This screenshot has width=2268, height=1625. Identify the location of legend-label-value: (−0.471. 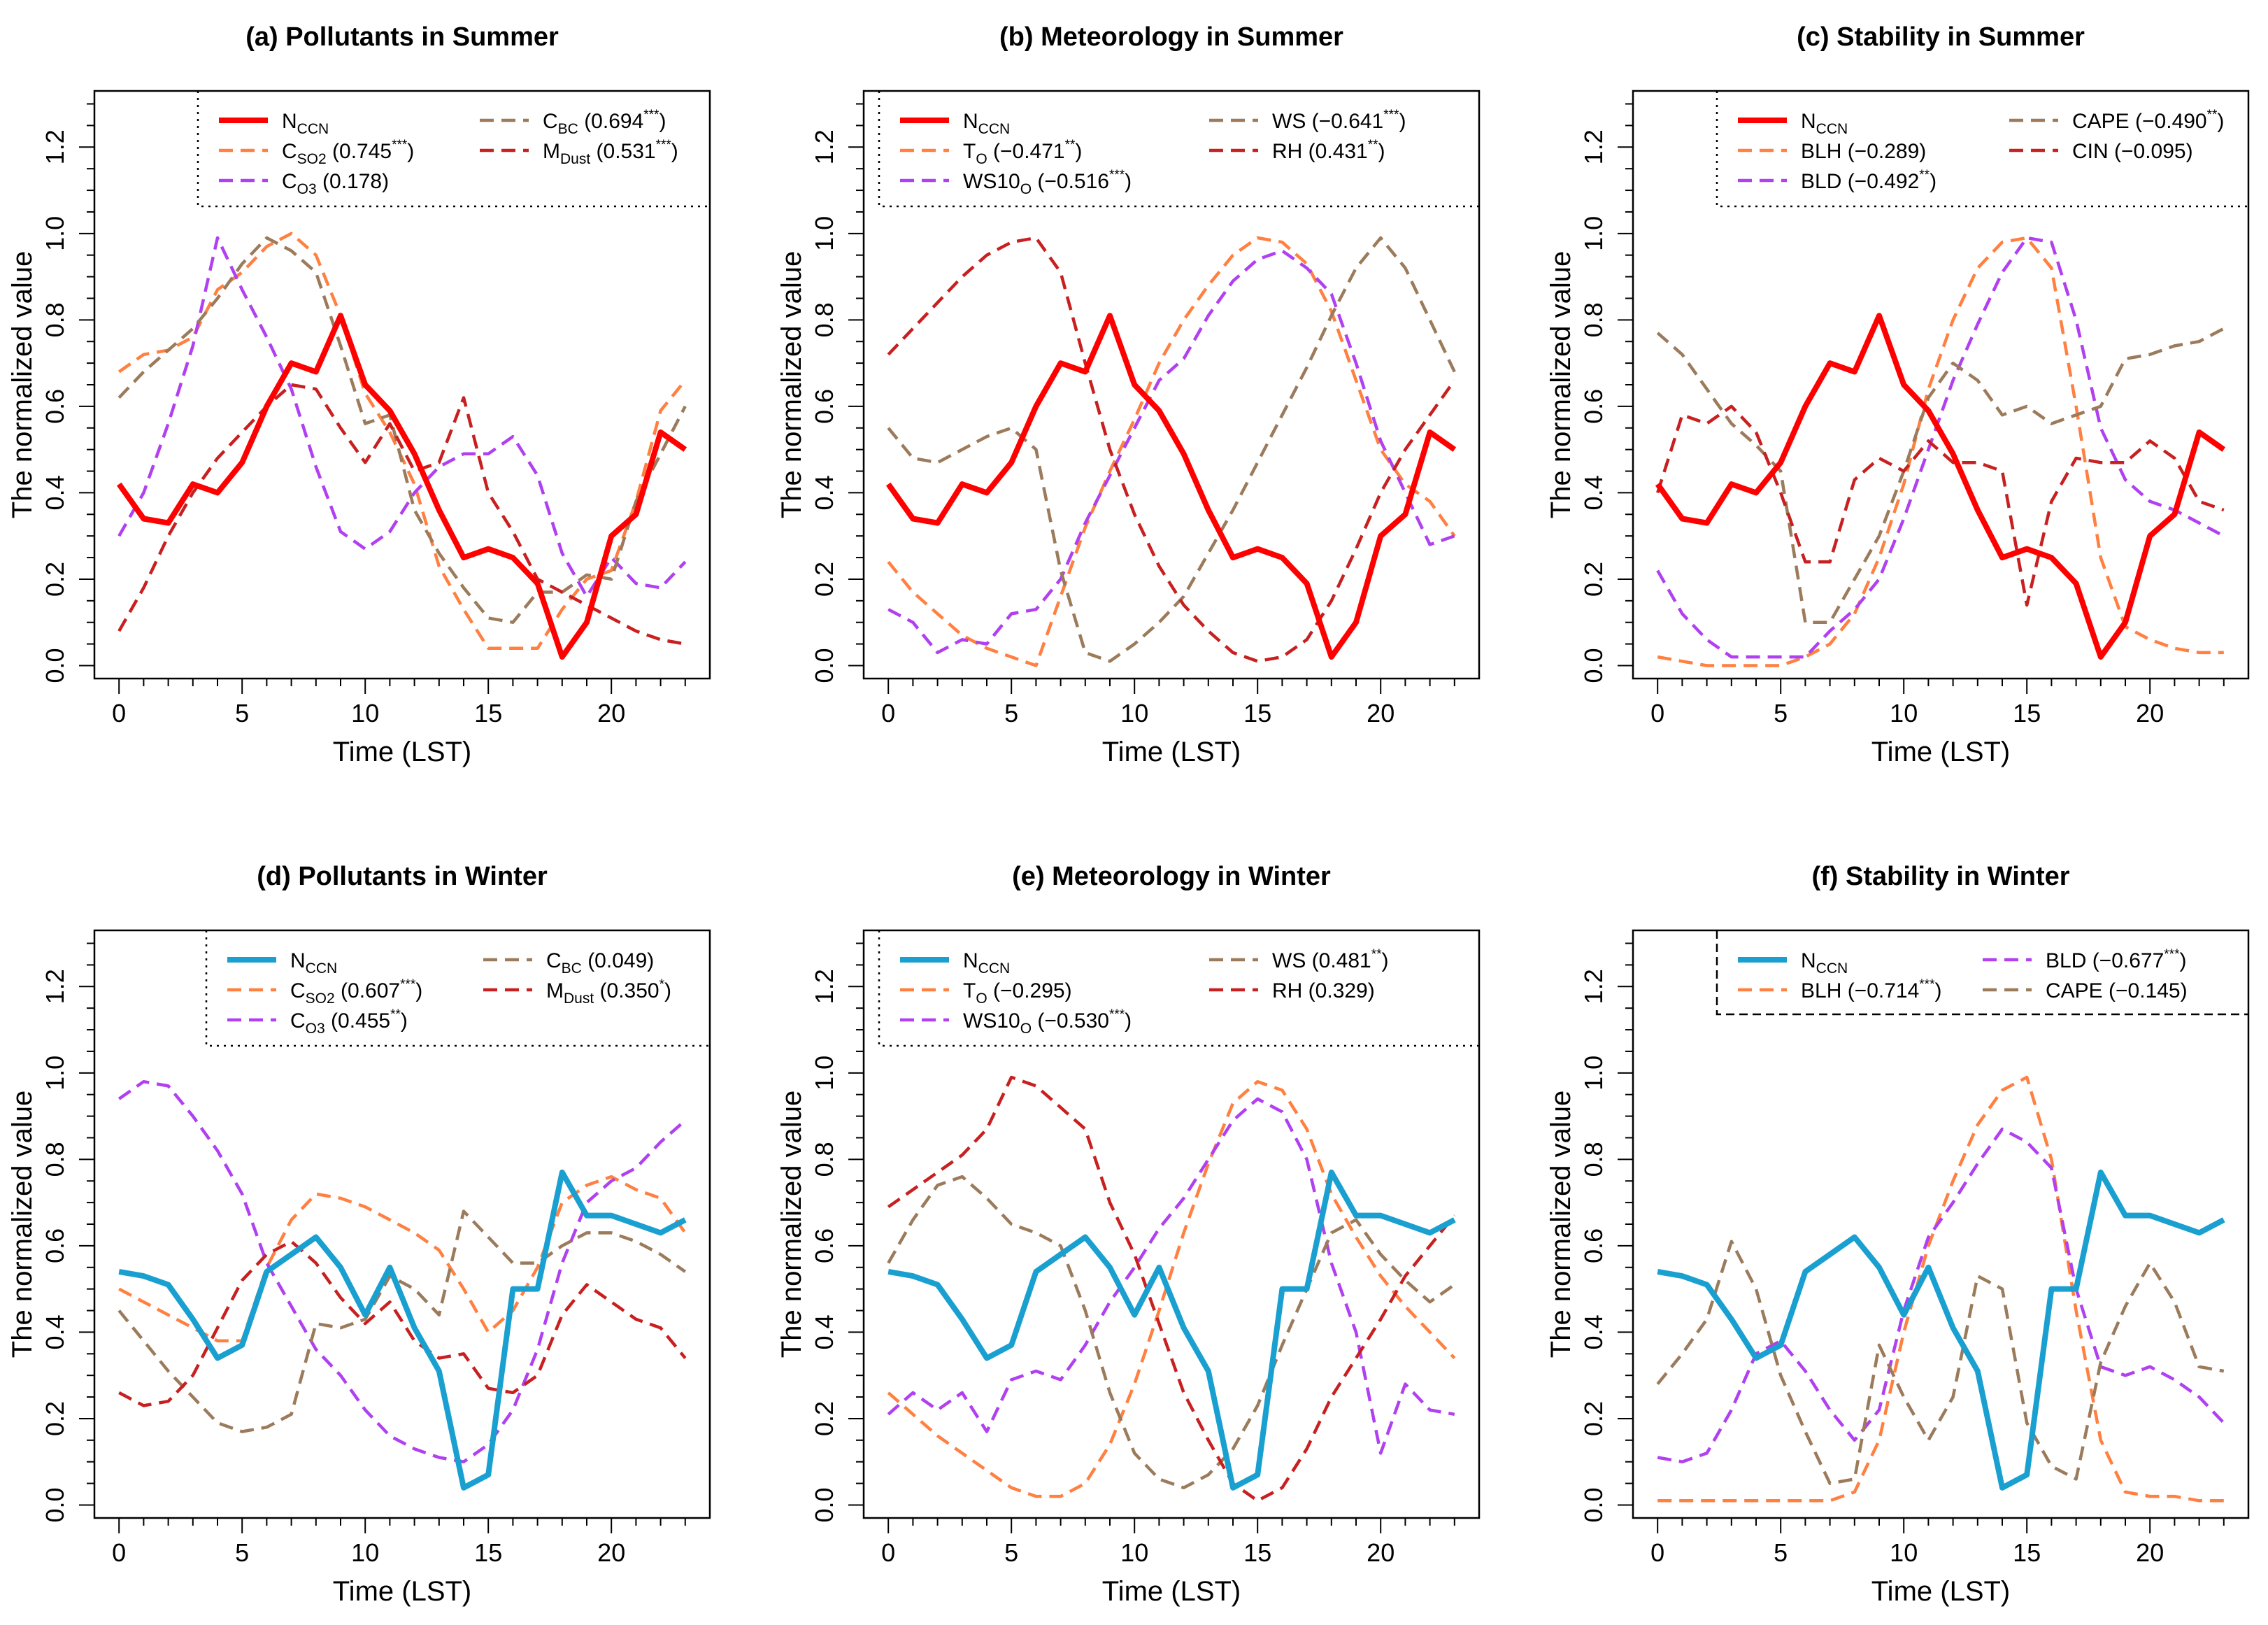
(1026, 152).